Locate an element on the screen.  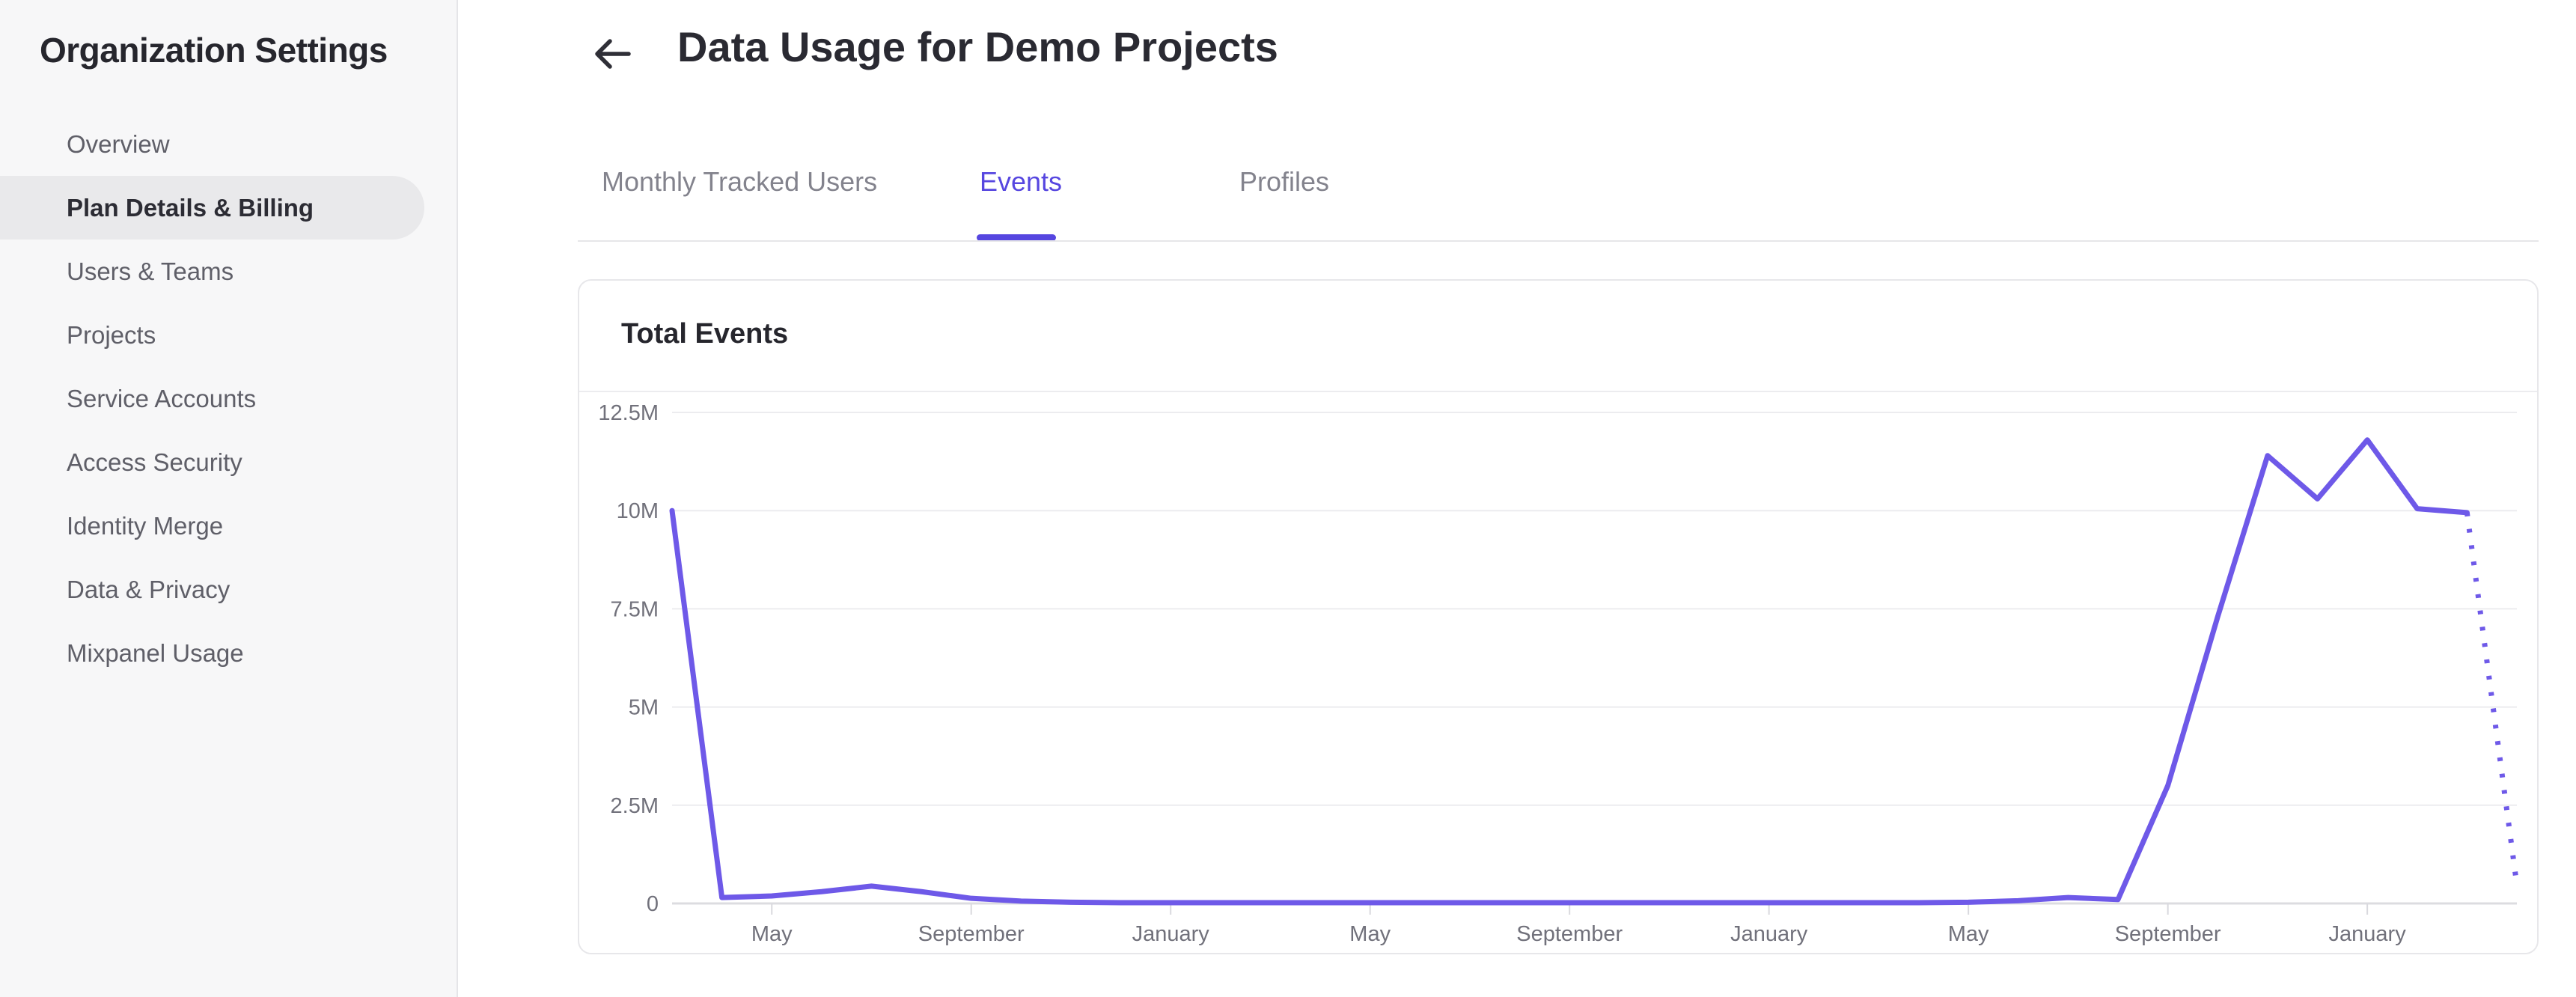
tab-profiles: Profiles is located at coordinates (1284, 181).